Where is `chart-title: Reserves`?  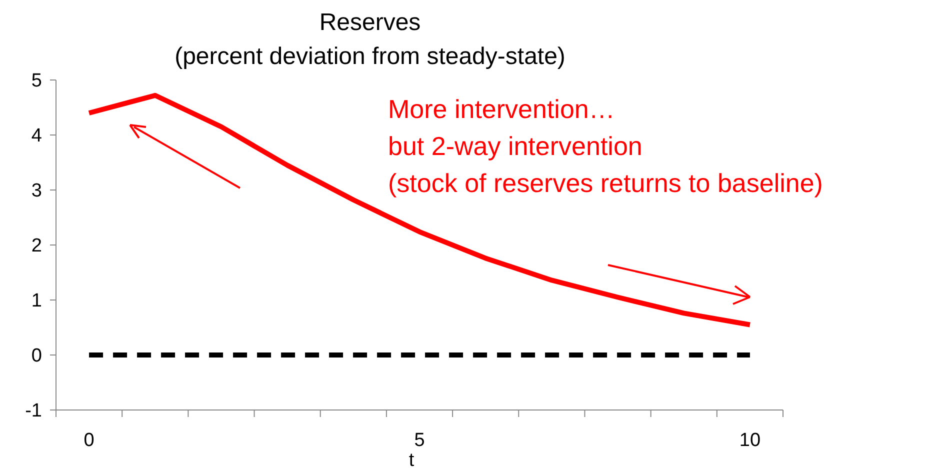
chart-title: Reserves is located at coordinates (370, 22).